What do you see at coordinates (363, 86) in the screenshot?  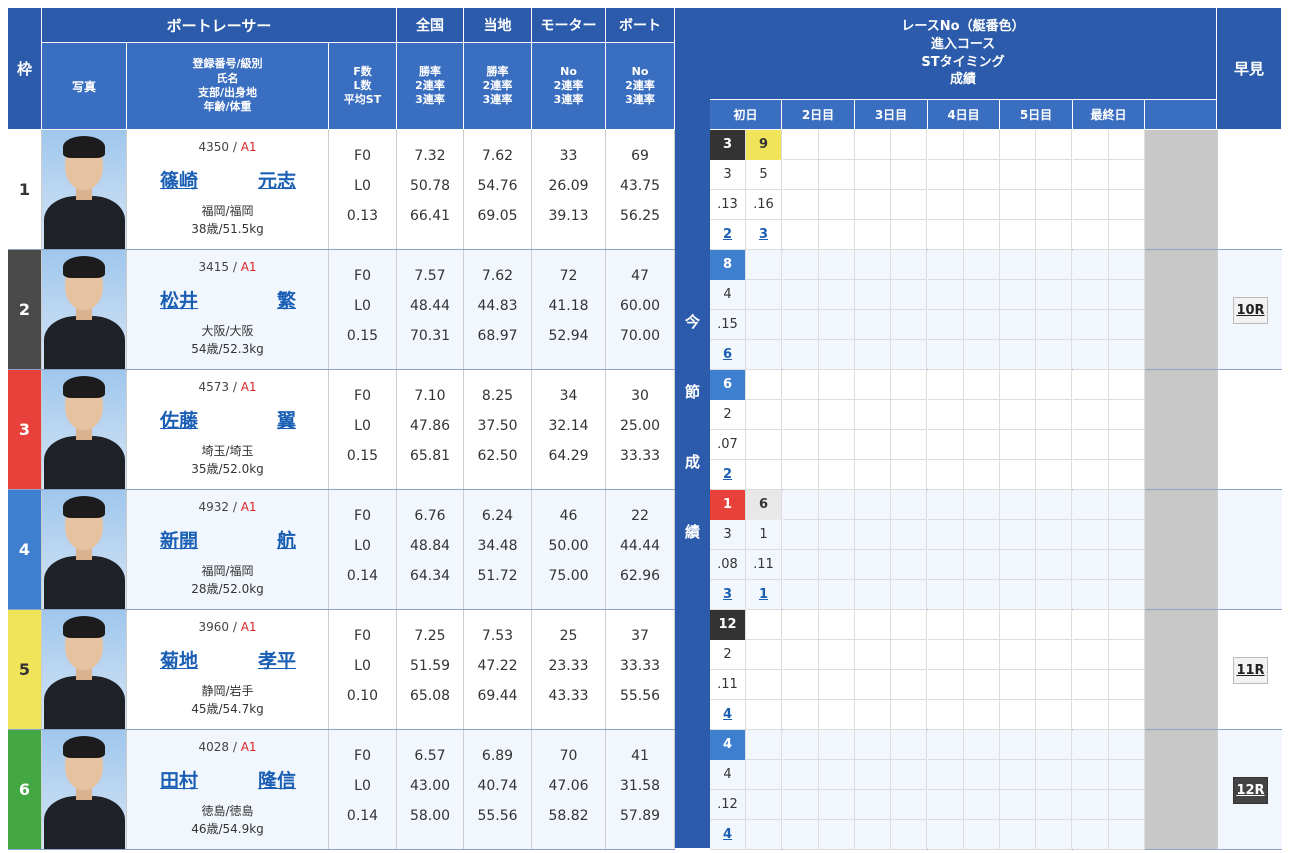 I see `fl-header: F数 L数 平均ST` at bounding box center [363, 86].